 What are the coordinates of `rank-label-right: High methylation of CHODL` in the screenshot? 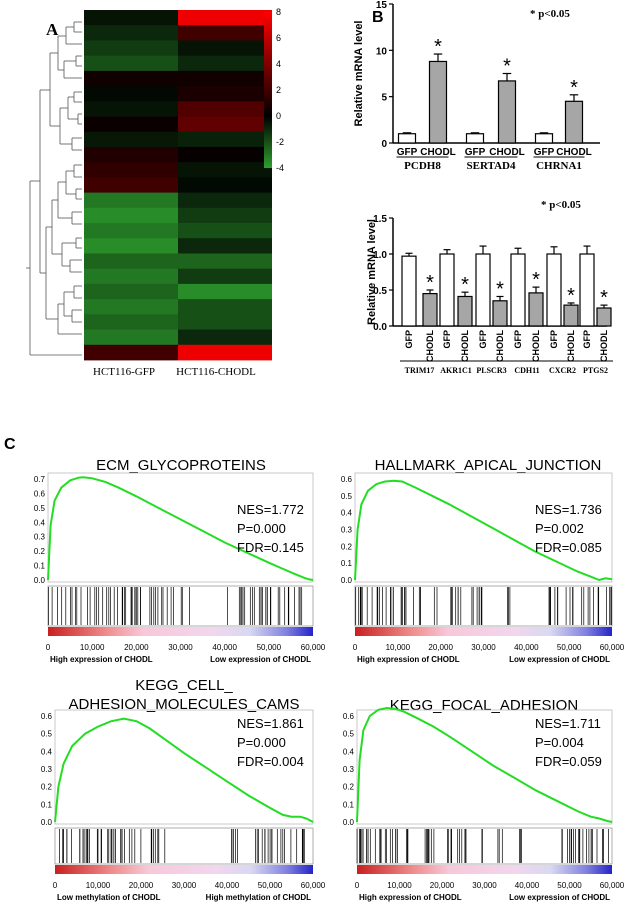 It's located at (258, 897).